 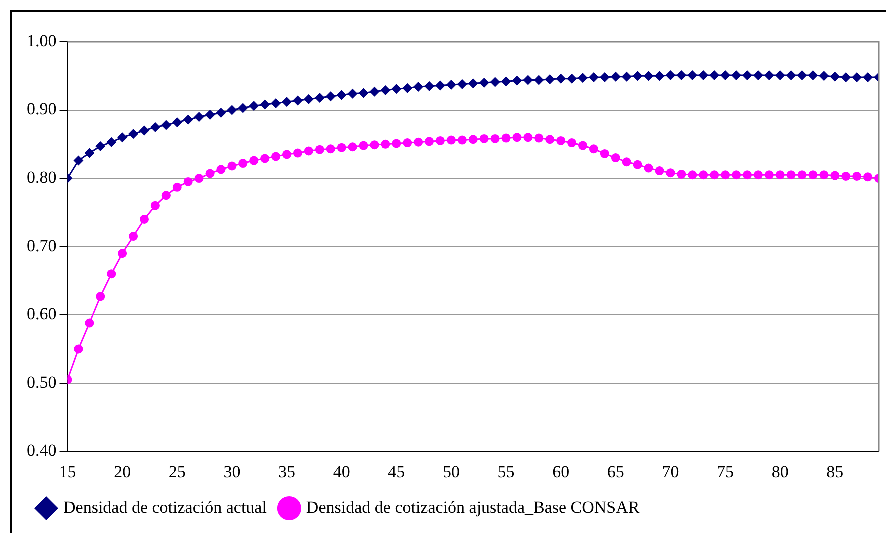 What do you see at coordinates (473, 507) in the screenshot?
I see `legend-label: Densidad de cotización ajustada_Base CONSAR` at bounding box center [473, 507].